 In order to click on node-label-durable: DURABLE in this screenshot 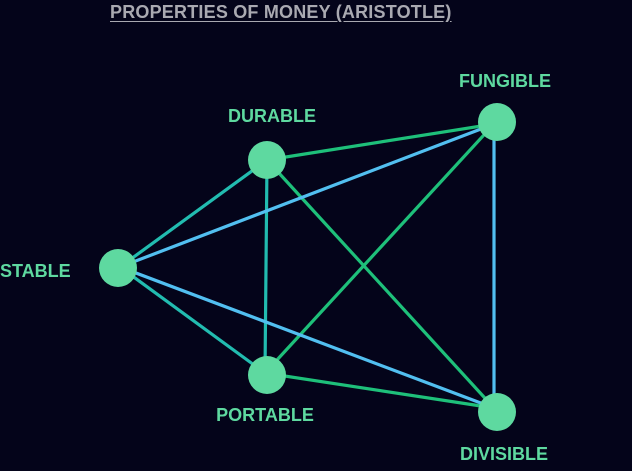, I will do `click(272, 116)`.